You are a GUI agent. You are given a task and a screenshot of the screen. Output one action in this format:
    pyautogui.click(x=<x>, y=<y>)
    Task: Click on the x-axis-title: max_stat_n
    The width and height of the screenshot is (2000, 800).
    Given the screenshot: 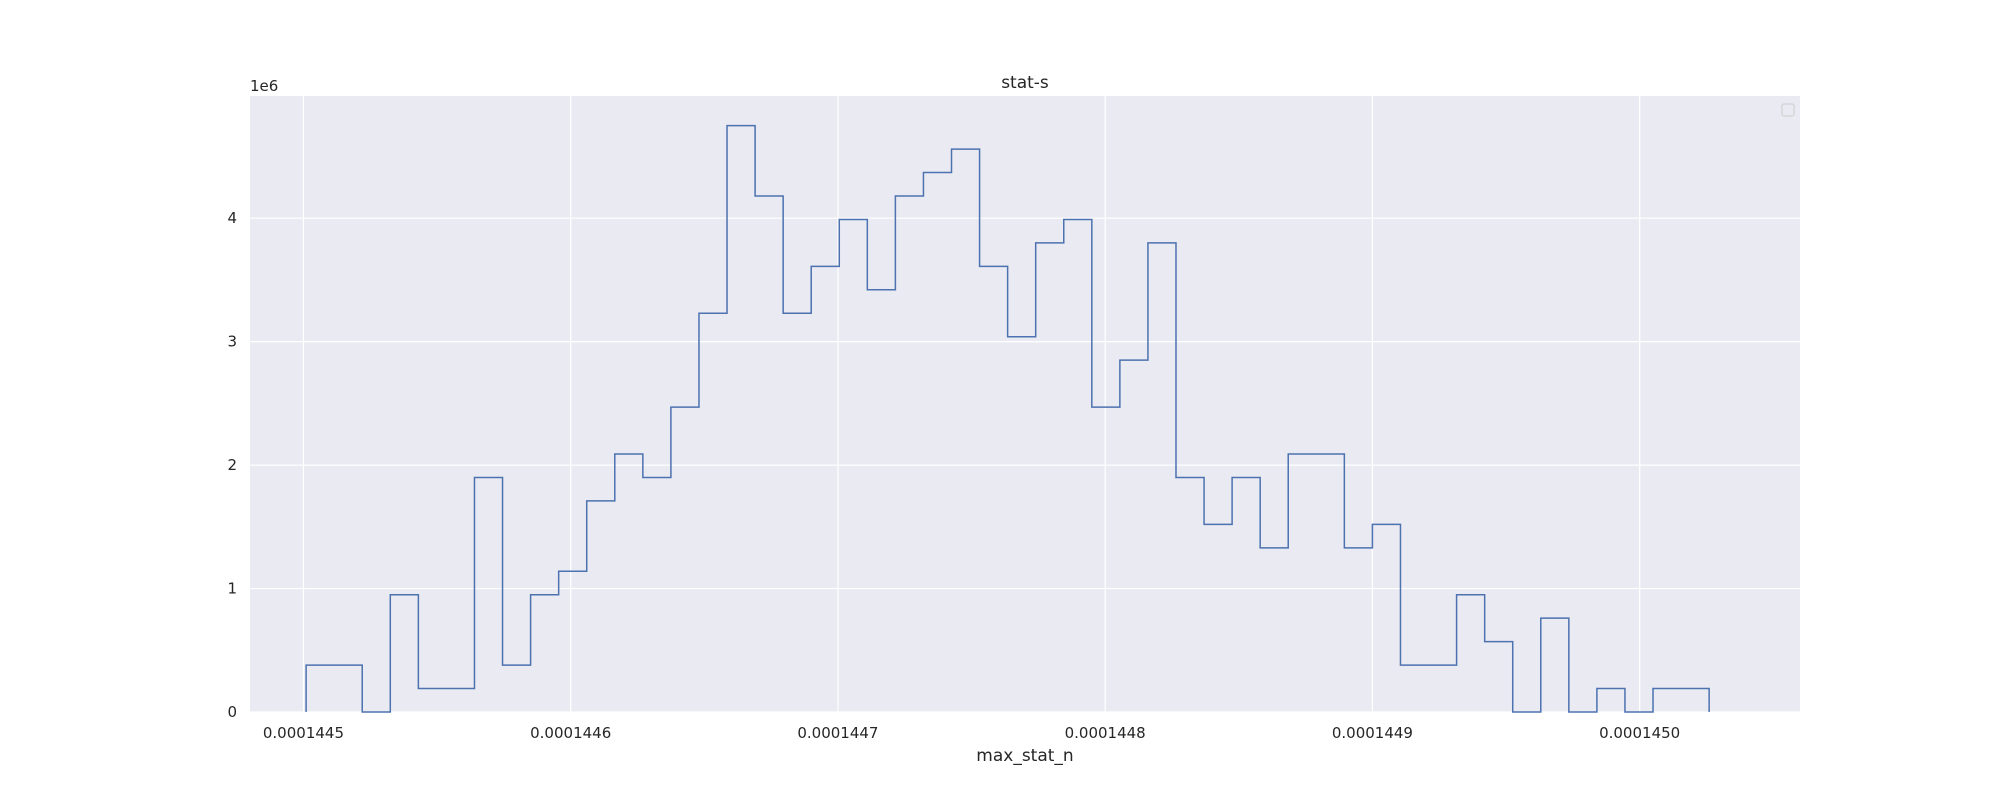 What is the action you would take?
    pyautogui.click(x=1024, y=756)
    